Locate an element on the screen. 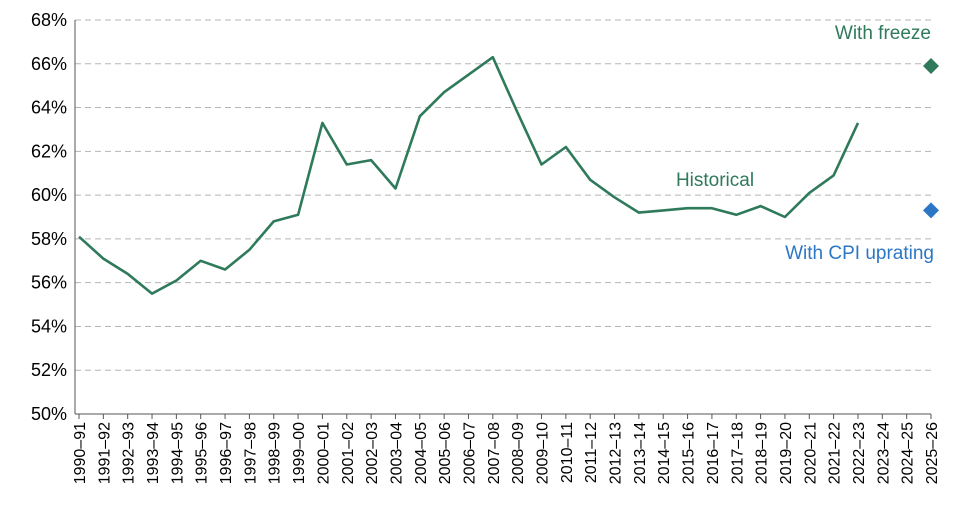 Image resolution: width=959 pixels, height=525 pixels. y-tick-label: 56% is located at coordinates (49, 283).